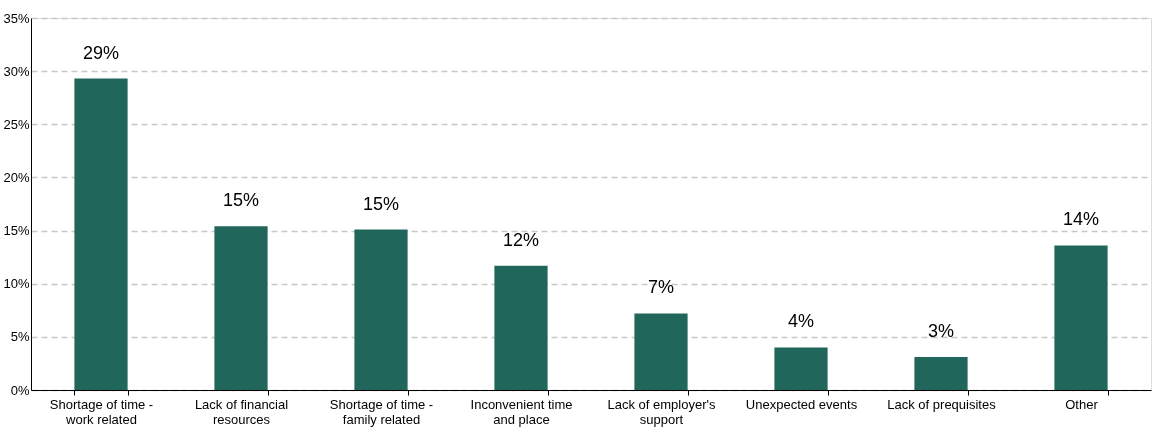 The image size is (1174, 436). What do you see at coordinates (801, 321) in the screenshot?
I see `data-label: 4%` at bounding box center [801, 321].